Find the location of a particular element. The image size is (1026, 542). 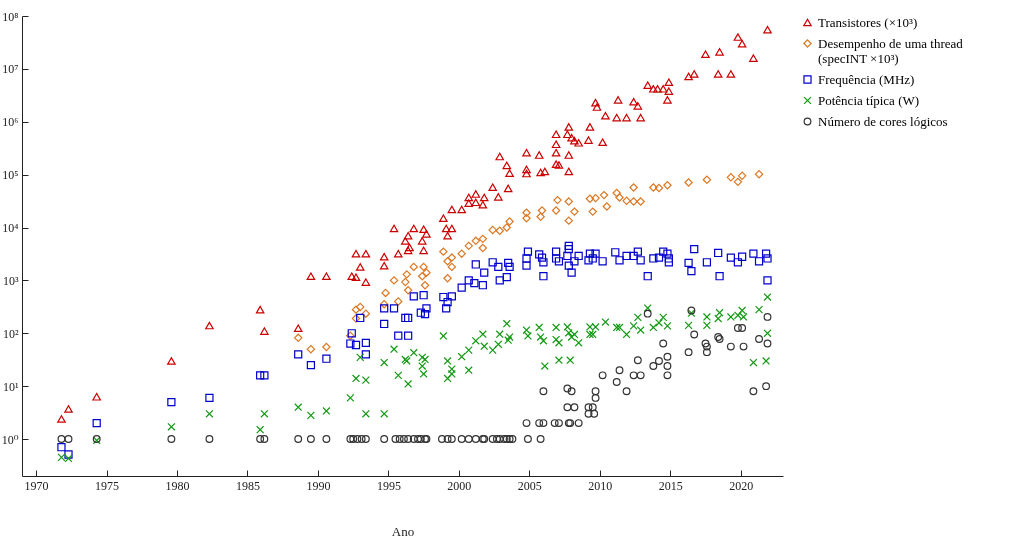

x-tick-label: 1985 is located at coordinates (247, 485).